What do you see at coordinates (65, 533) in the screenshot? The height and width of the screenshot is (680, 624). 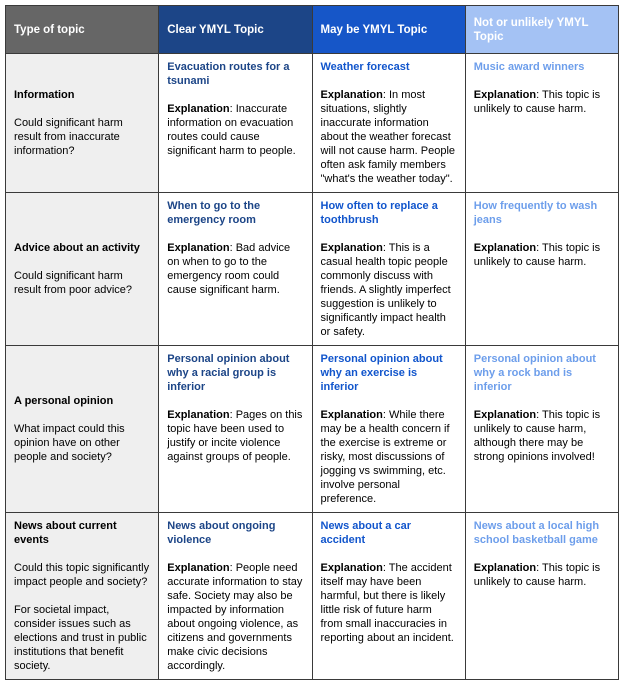 I see `topic-title: News about current events` at bounding box center [65, 533].